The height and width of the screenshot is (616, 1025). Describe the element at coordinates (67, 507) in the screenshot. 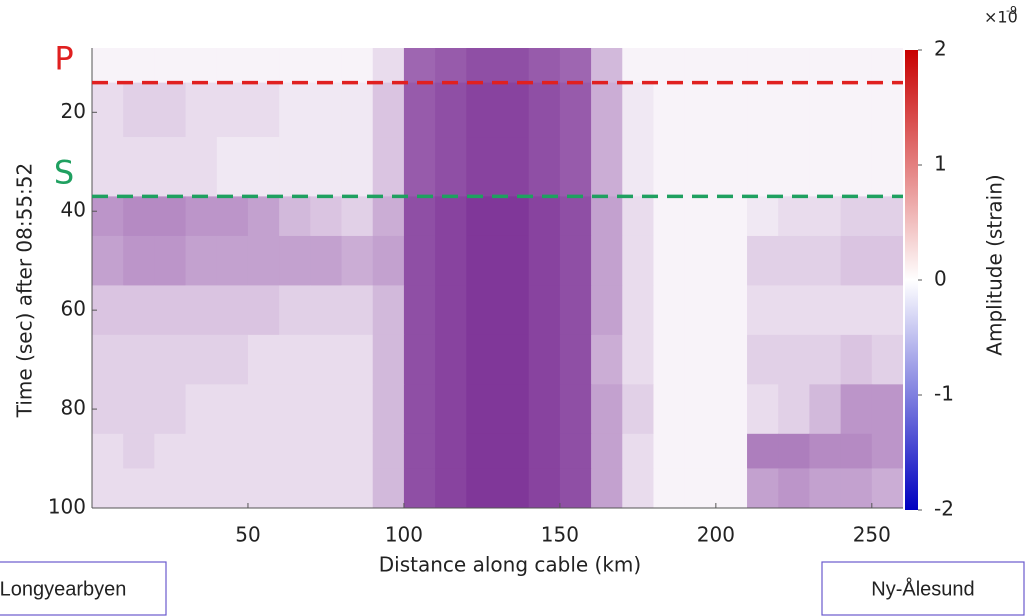

I see `y-tick-label: 100` at that location.